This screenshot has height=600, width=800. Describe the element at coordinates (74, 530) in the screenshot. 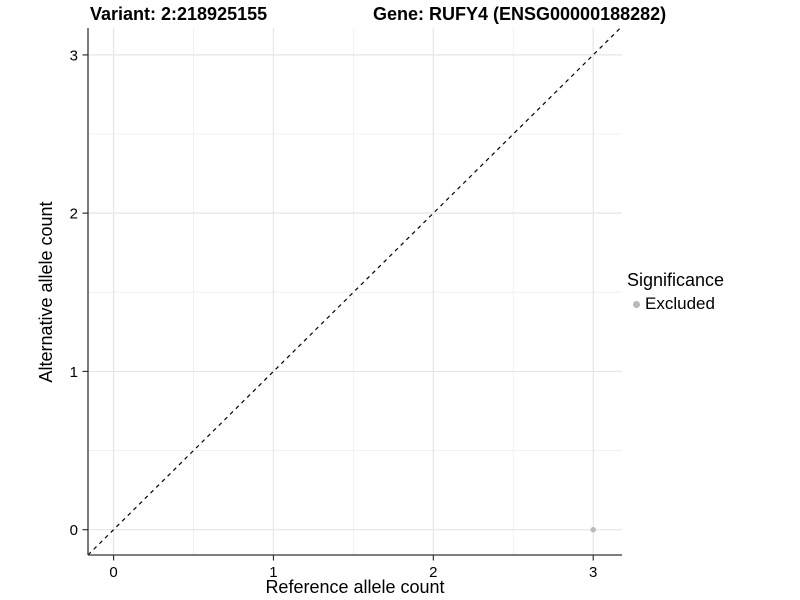

I see `y-tick-label: 0` at that location.